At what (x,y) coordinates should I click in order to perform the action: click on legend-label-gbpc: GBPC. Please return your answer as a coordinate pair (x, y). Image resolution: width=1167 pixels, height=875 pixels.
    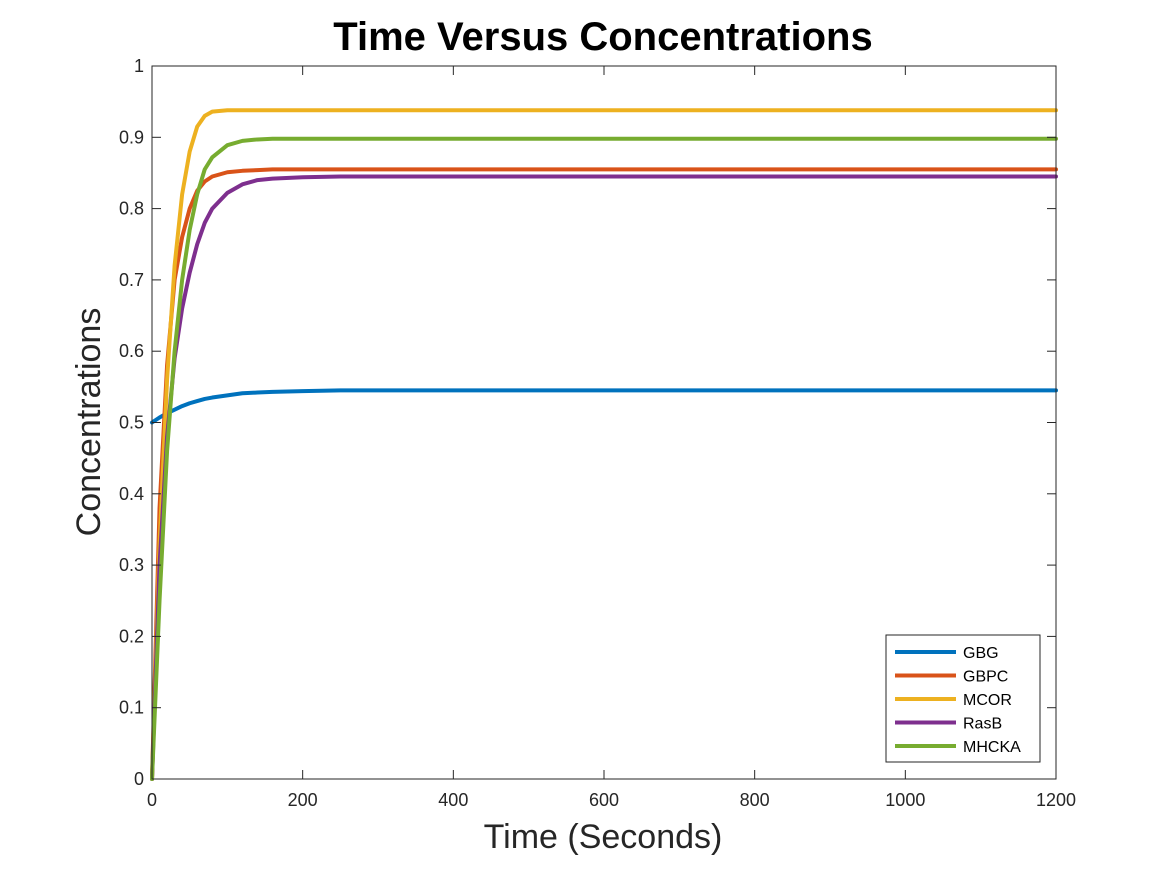
    Looking at the image, I should click on (985, 677).